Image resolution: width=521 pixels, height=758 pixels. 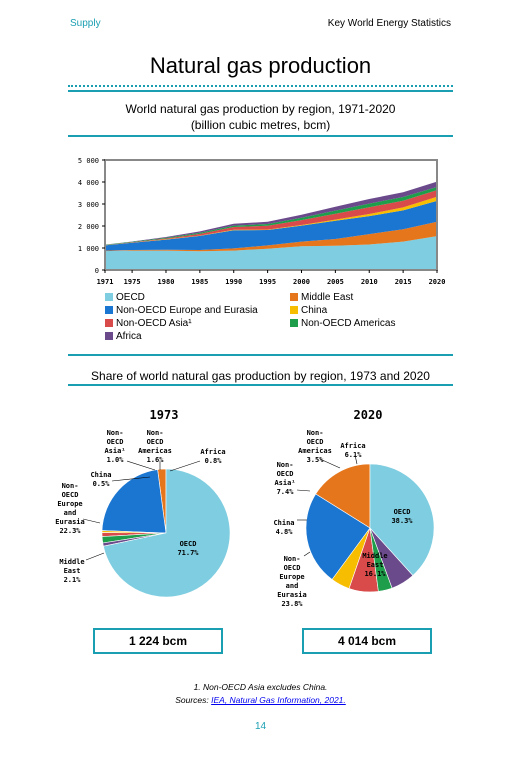 What do you see at coordinates (100, 479) in the screenshot?
I see `pie-1973-label-china: China 0.5%` at bounding box center [100, 479].